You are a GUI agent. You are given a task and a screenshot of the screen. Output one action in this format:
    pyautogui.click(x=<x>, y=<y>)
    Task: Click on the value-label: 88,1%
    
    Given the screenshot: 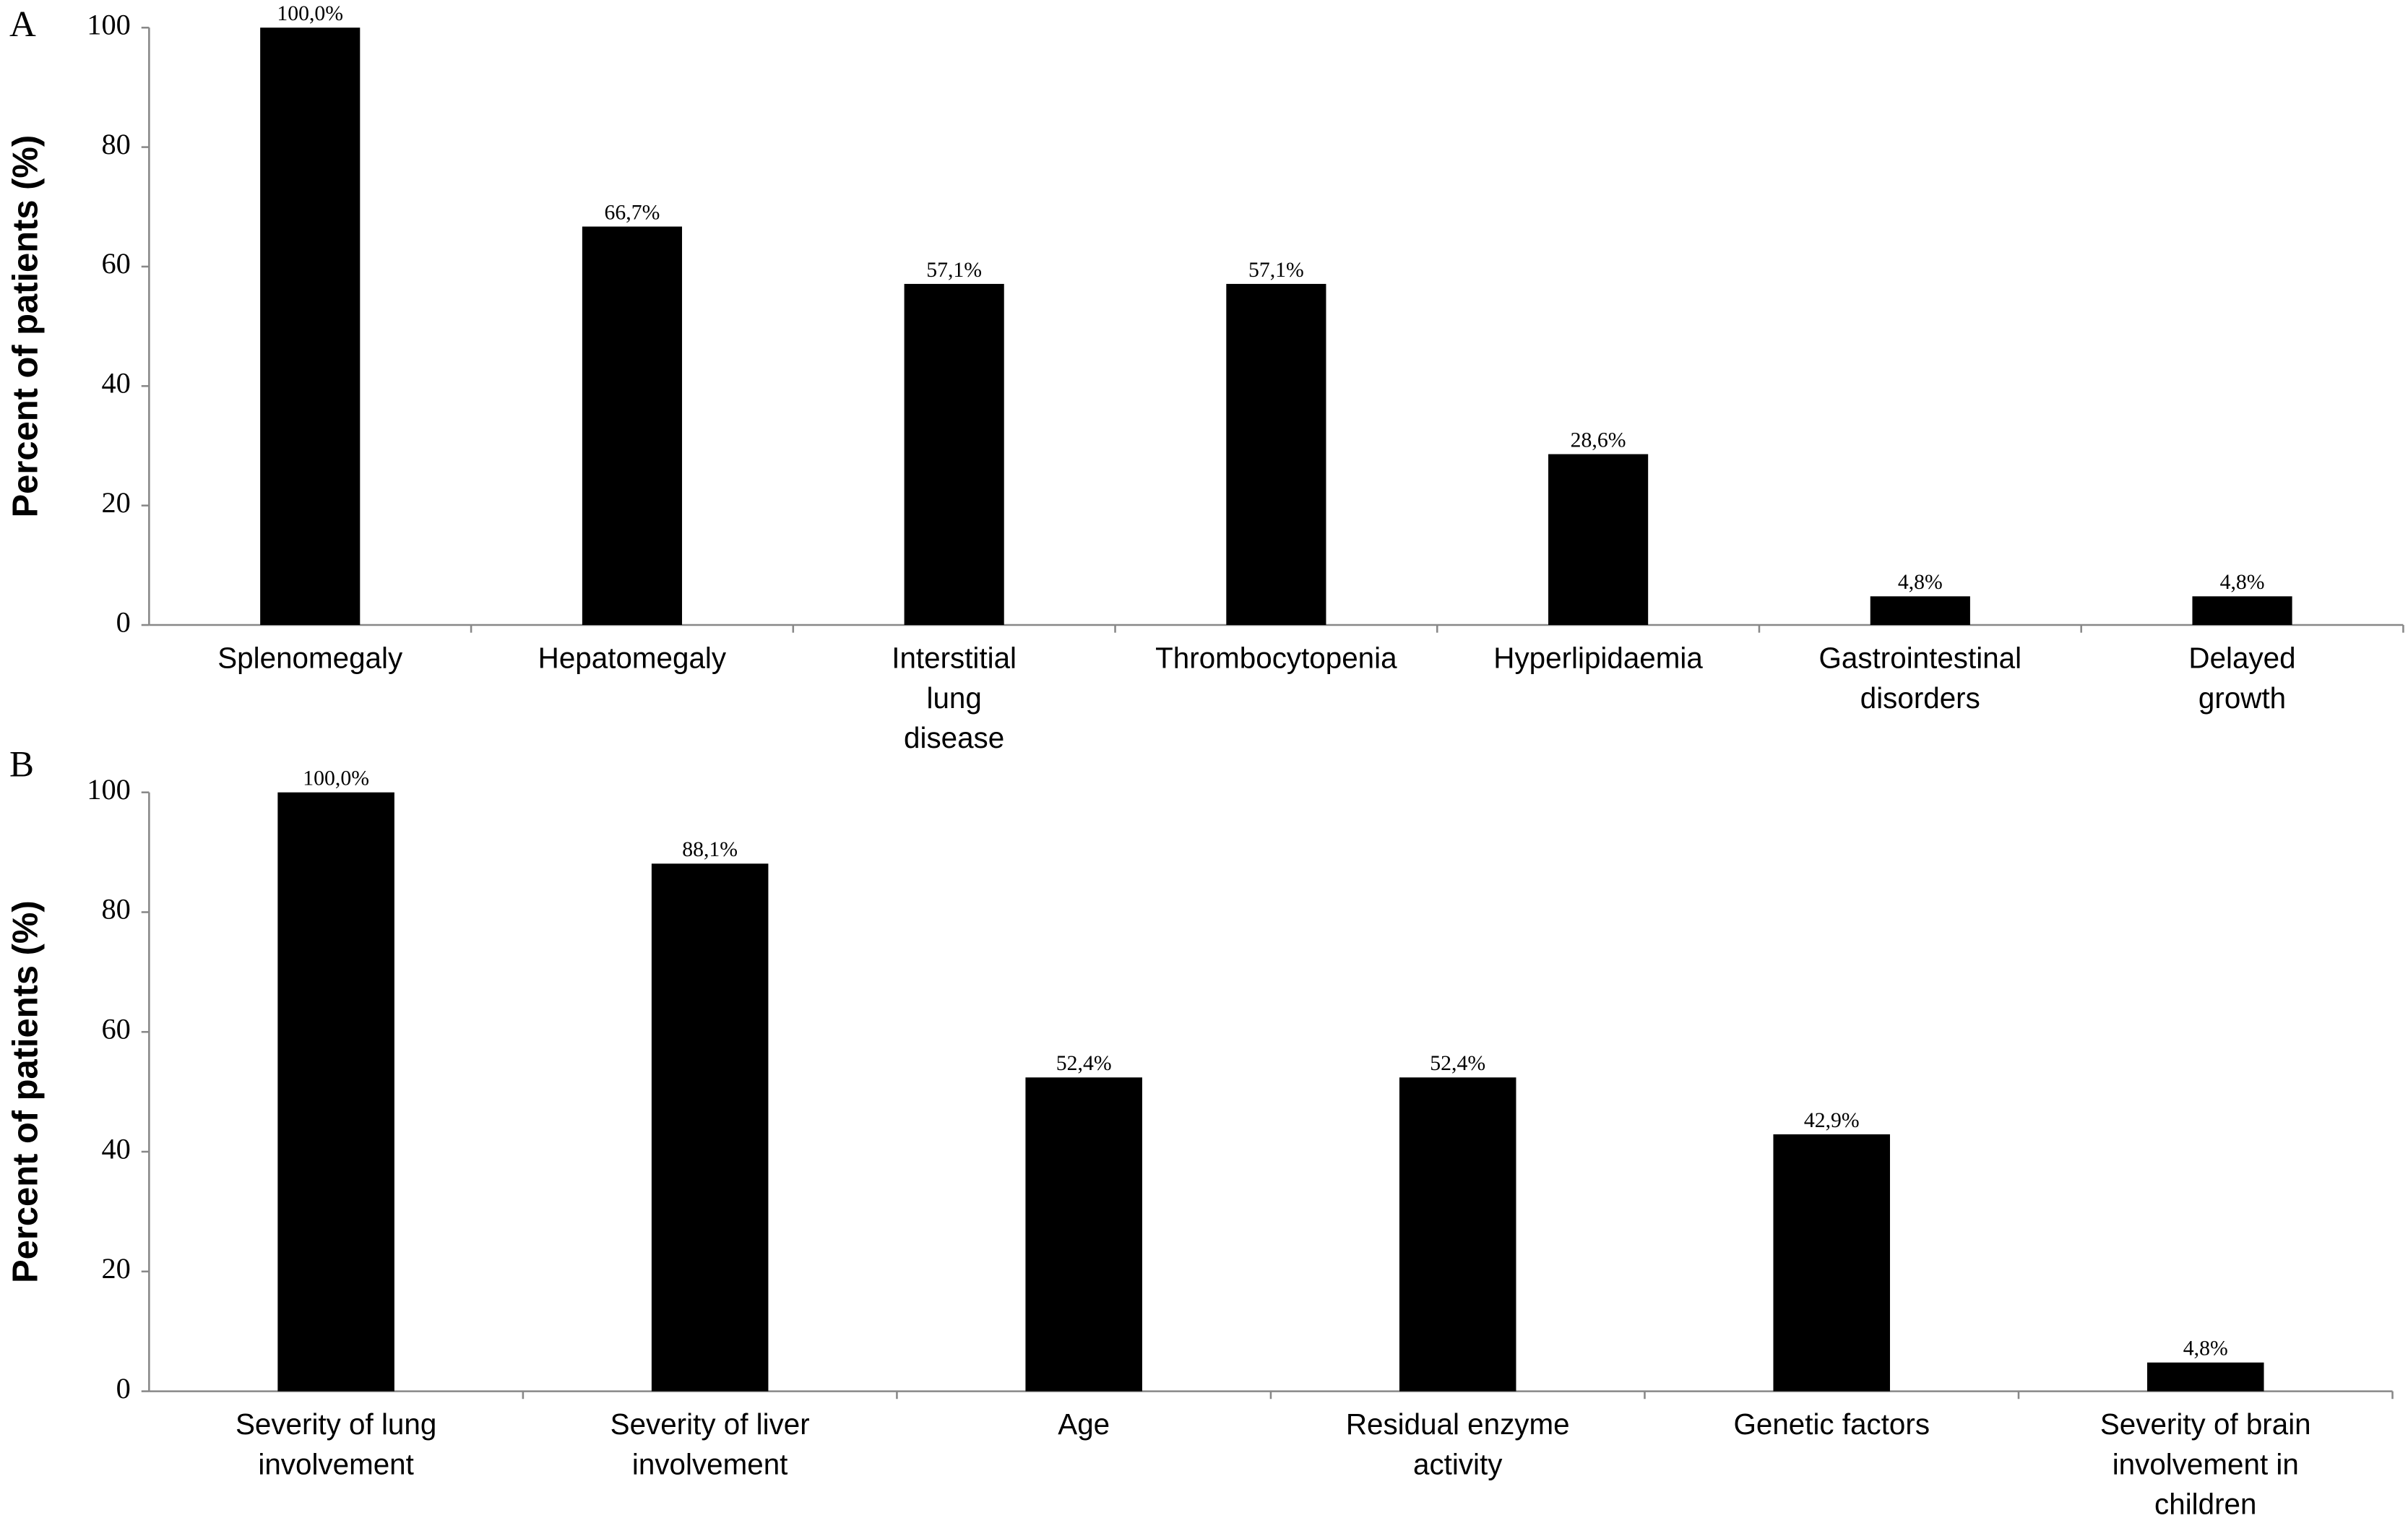 What is the action you would take?
    pyautogui.click(x=710, y=849)
    